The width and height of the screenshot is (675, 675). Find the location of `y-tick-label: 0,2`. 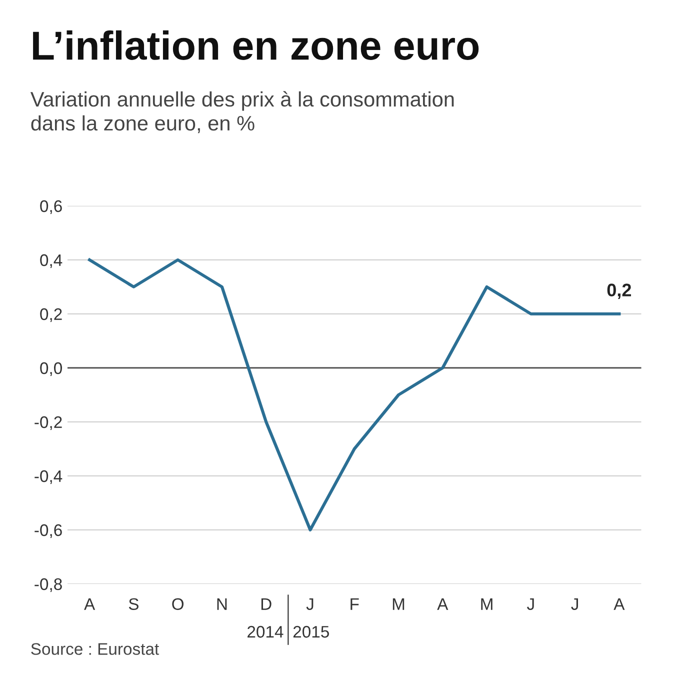

y-tick-label: 0,2 is located at coordinates (51, 315).